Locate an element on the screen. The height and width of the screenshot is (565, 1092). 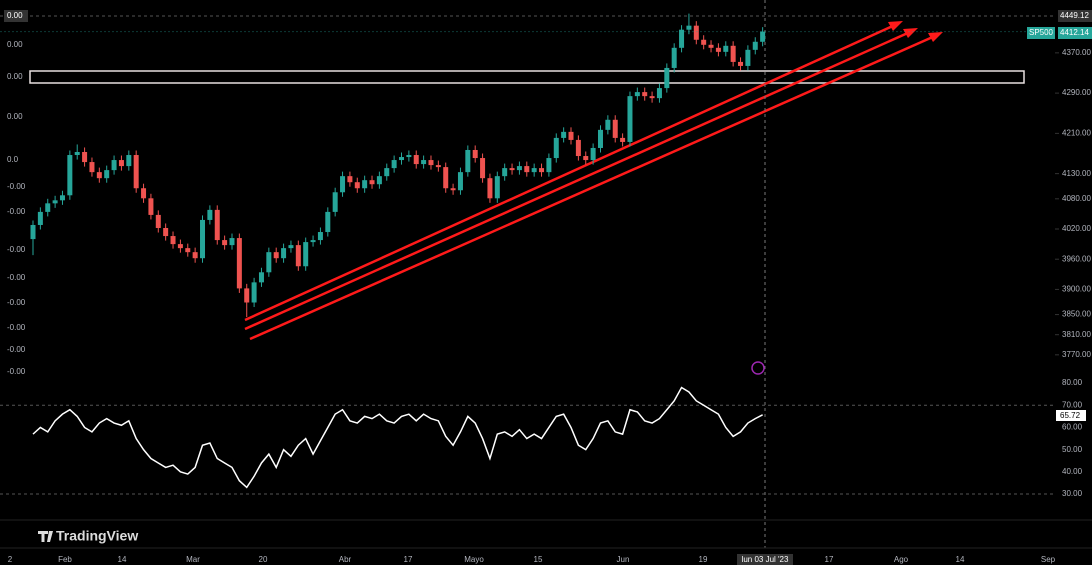
rsi-badge is located at coordinates (1071, 415).